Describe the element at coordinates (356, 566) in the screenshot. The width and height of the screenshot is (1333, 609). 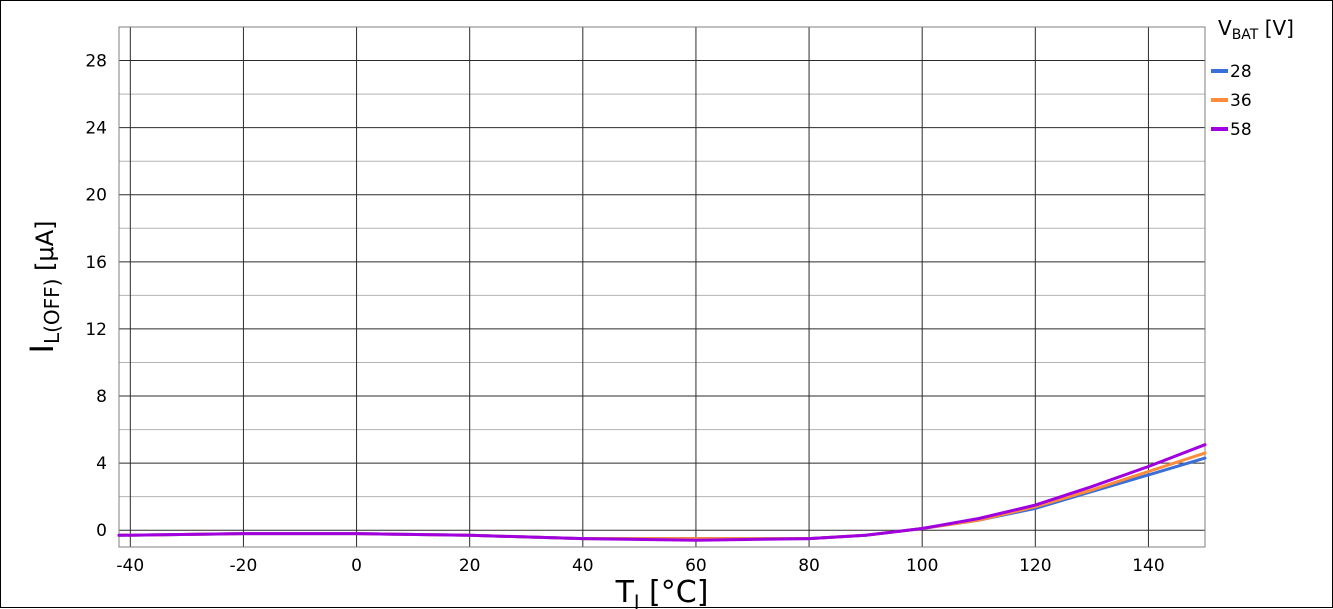
I see `x-tick-label: 0` at that location.